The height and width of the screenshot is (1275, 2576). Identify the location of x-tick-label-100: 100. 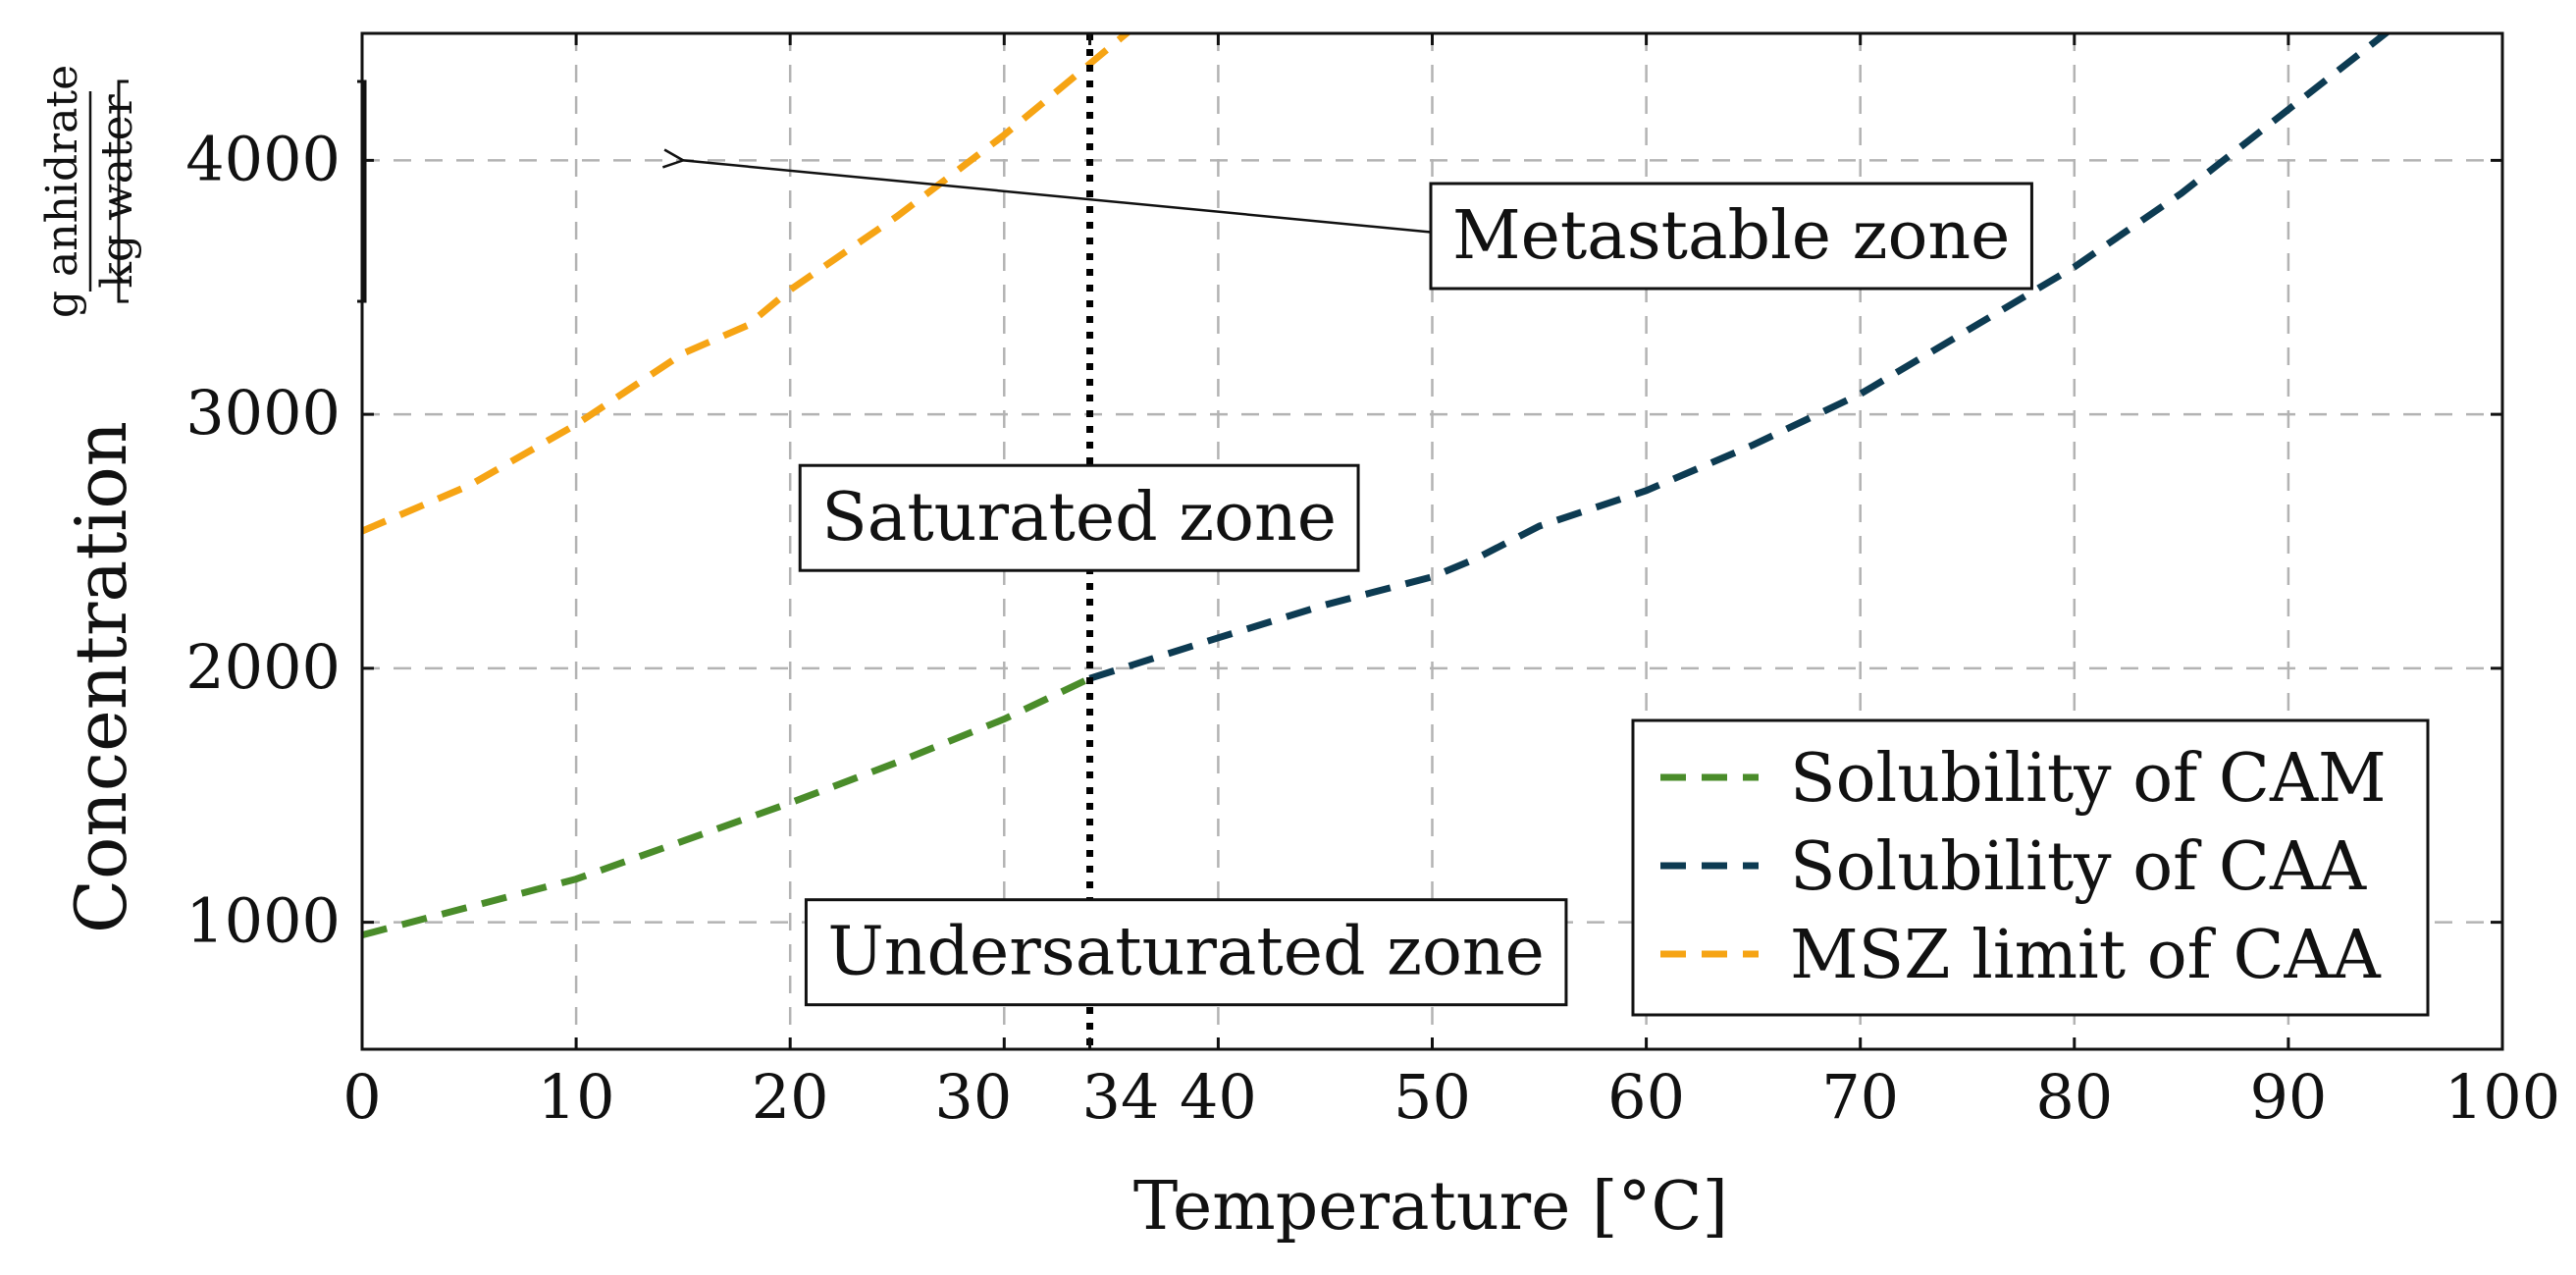
(2502, 1097).